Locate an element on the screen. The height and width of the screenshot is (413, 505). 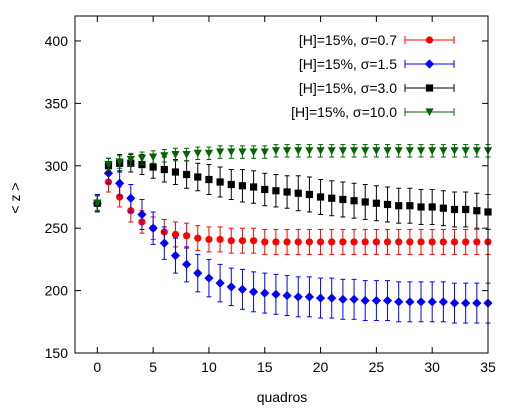
y-tick-label: 150 is located at coordinates (57, 353).